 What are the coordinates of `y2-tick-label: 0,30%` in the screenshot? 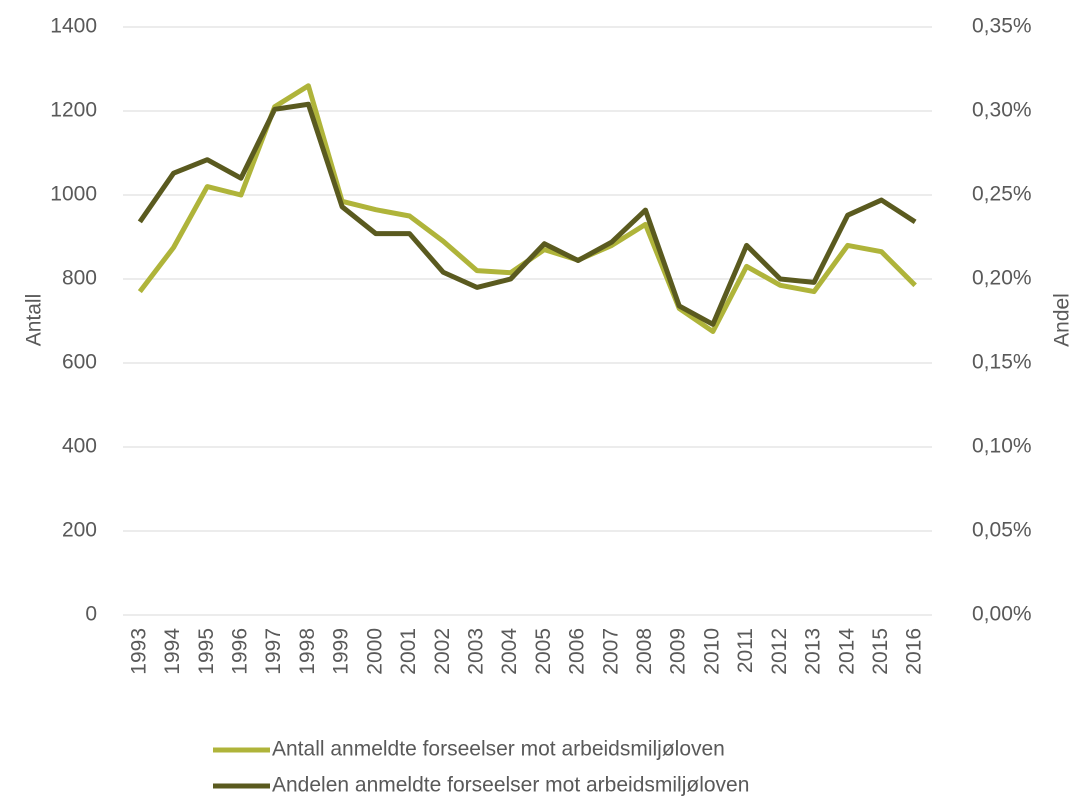 It's located at (1002, 110).